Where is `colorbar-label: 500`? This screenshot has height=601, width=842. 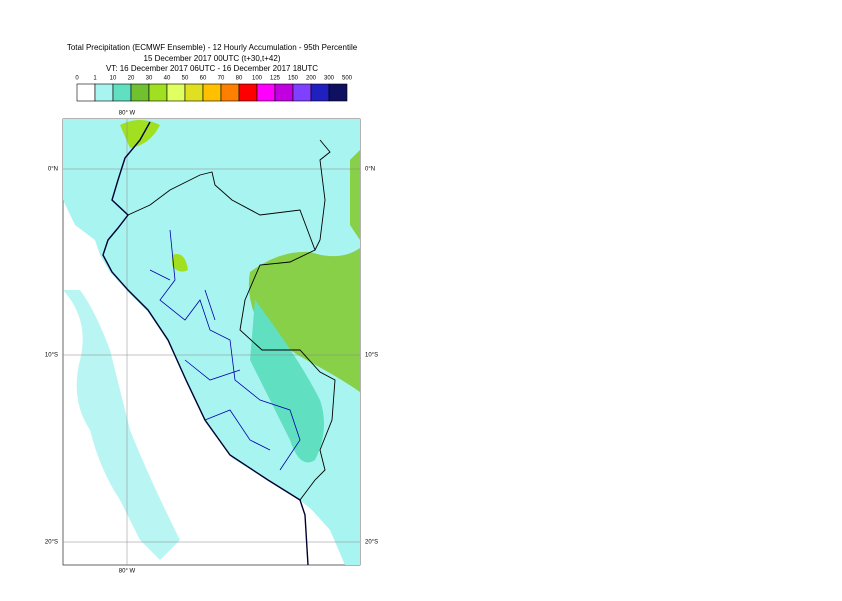
colorbar-label: 500 is located at coordinates (347, 79).